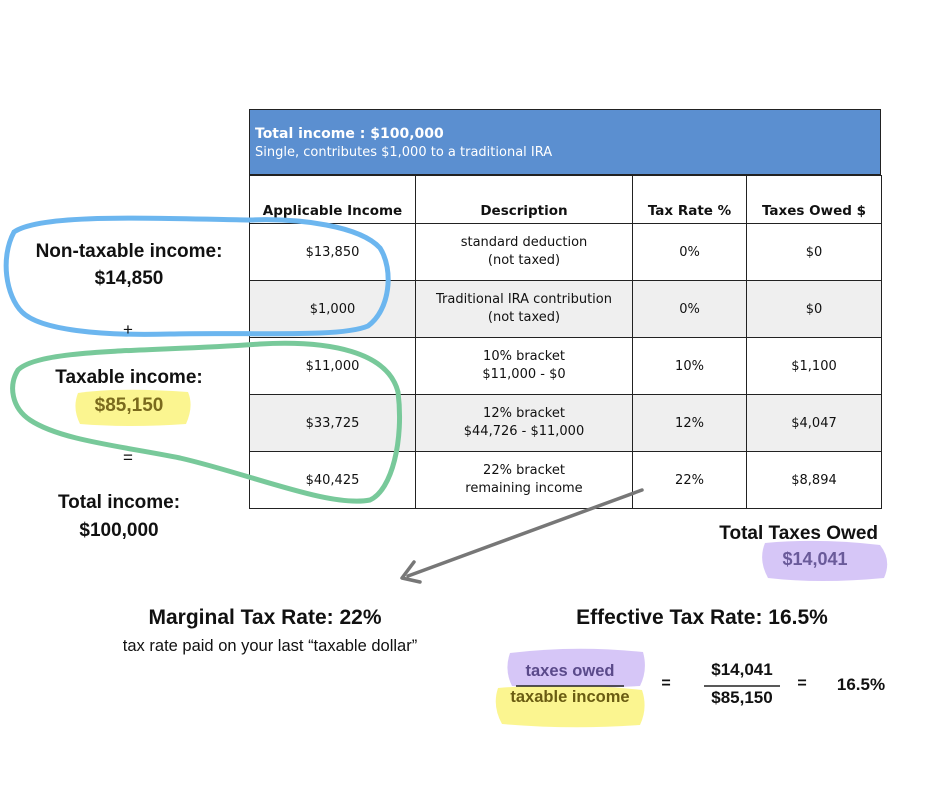  I want to click on numerator-label: taxes owed, so click(570, 671).